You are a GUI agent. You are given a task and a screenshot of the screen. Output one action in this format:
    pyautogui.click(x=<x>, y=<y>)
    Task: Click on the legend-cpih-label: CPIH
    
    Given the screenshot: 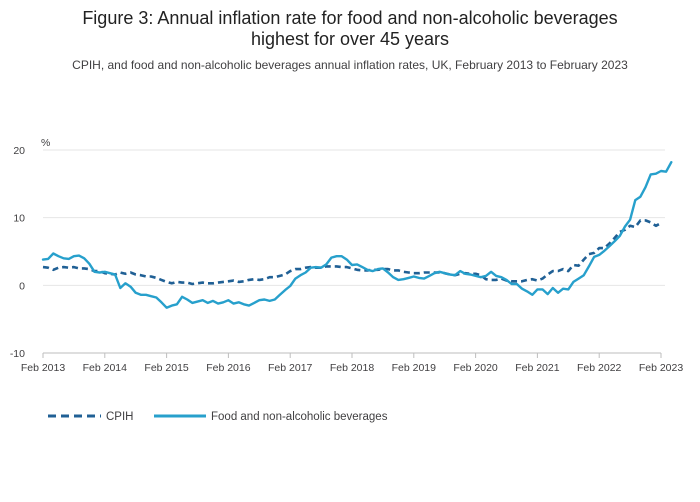 What is the action you would take?
    pyautogui.click(x=119, y=417)
    